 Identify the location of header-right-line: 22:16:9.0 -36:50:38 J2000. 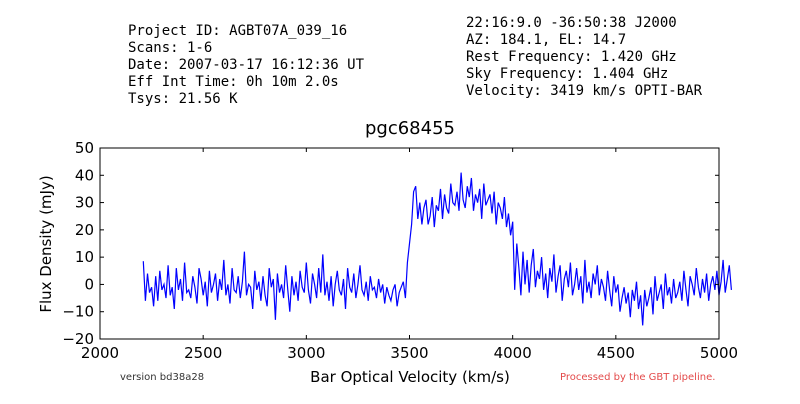
(571, 23).